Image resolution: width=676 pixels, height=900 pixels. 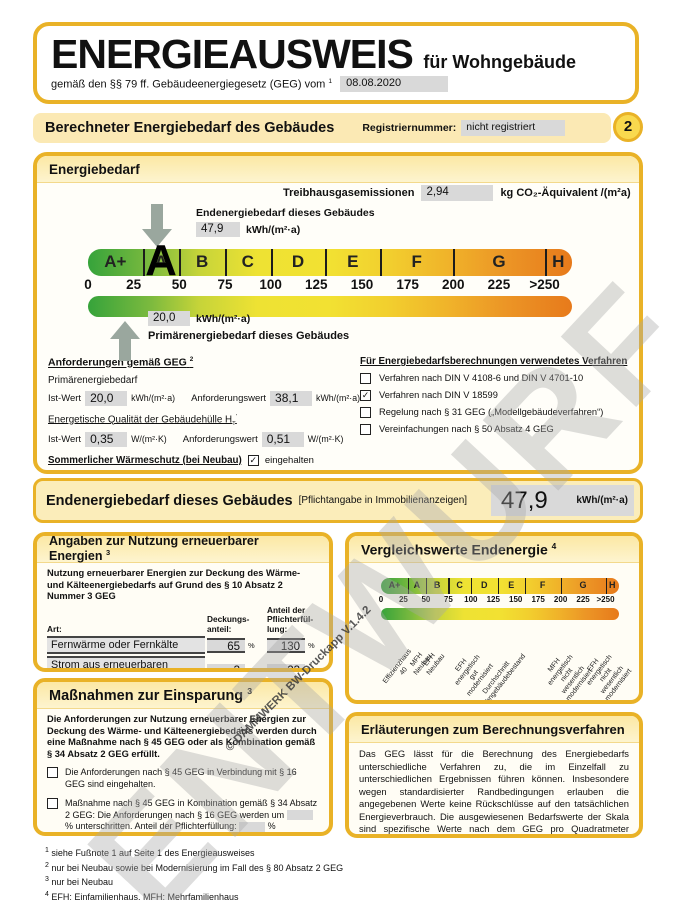 What do you see at coordinates (190, 128) in the screenshot?
I see `section-title: Berechneter Energiebedarf des Gebäudes` at bounding box center [190, 128].